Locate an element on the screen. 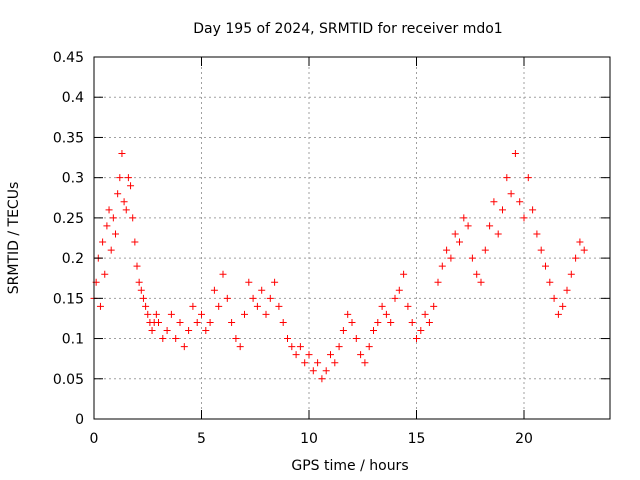 Image resolution: width=640 pixels, height=480 pixels. y-tick-label: 0.1 is located at coordinates (73, 340).